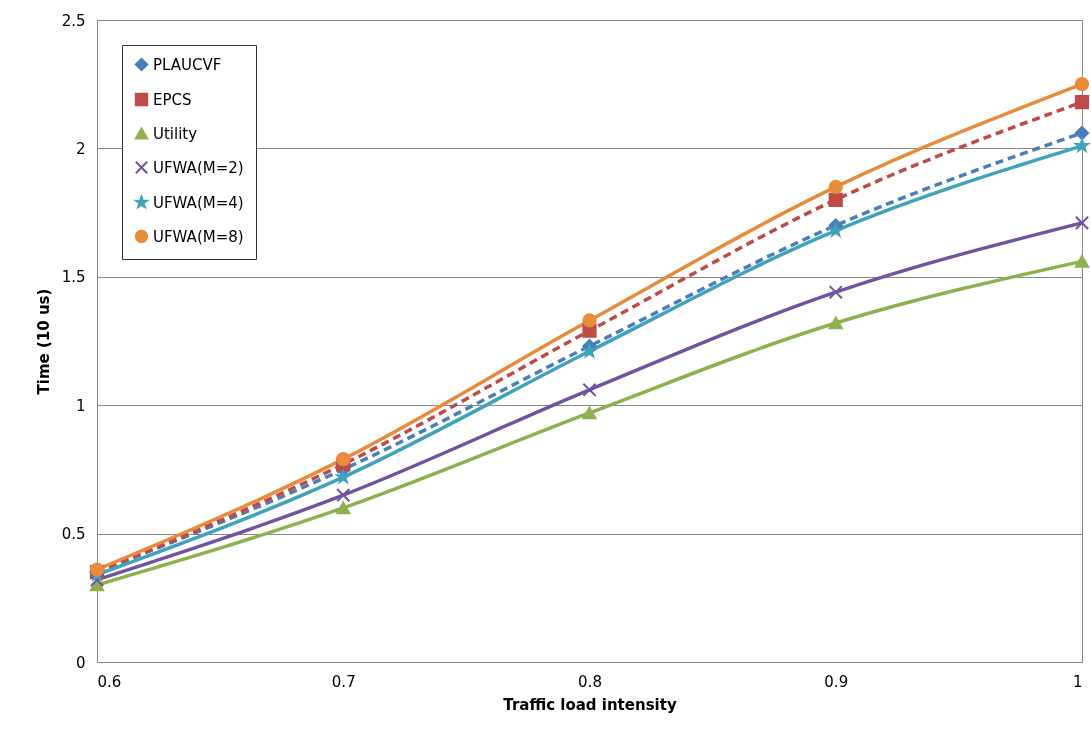 This screenshot has height=745, width=1091. I want to click on legend-label: EPCS, so click(172, 99).